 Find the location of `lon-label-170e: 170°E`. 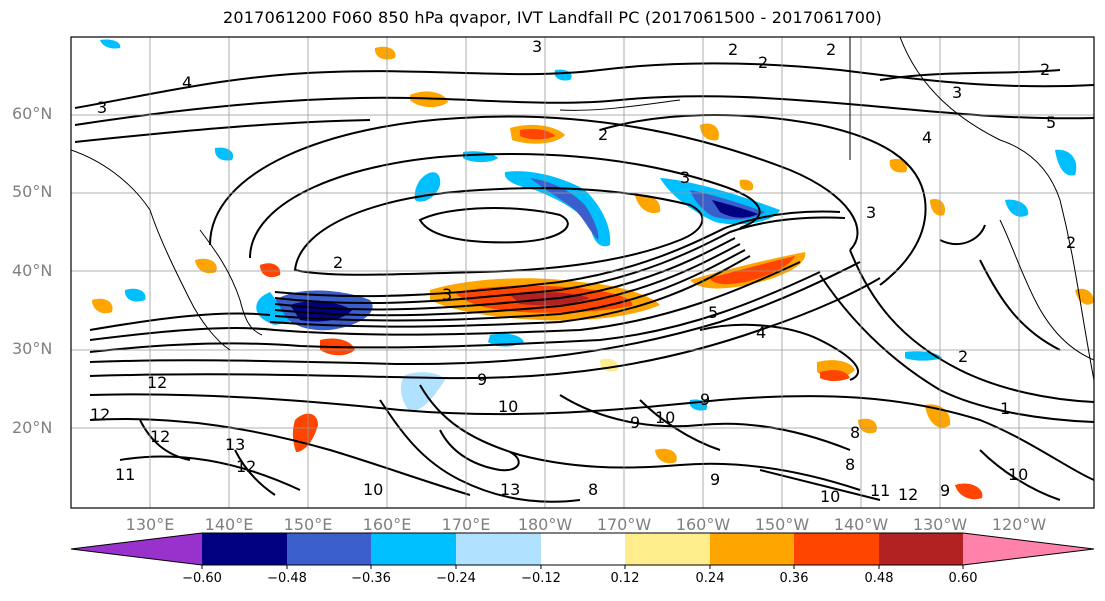

lon-label-170e: 170°E is located at coordinates (466, 524).